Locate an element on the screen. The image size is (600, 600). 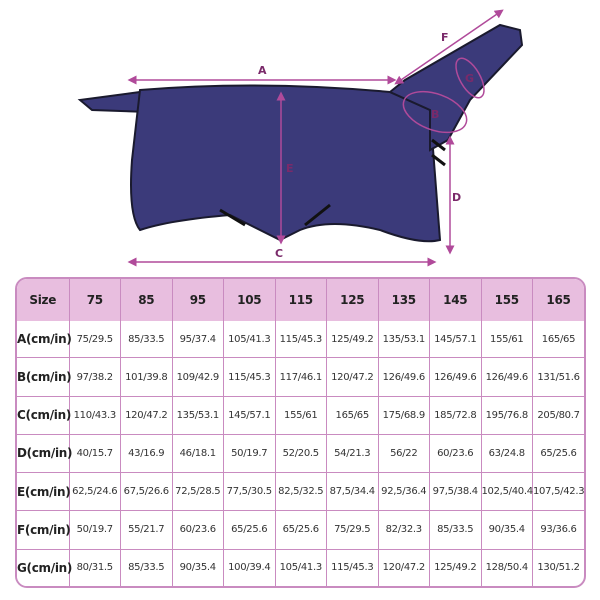
table-cell: 56/22 is located at coordinates (403, 453).